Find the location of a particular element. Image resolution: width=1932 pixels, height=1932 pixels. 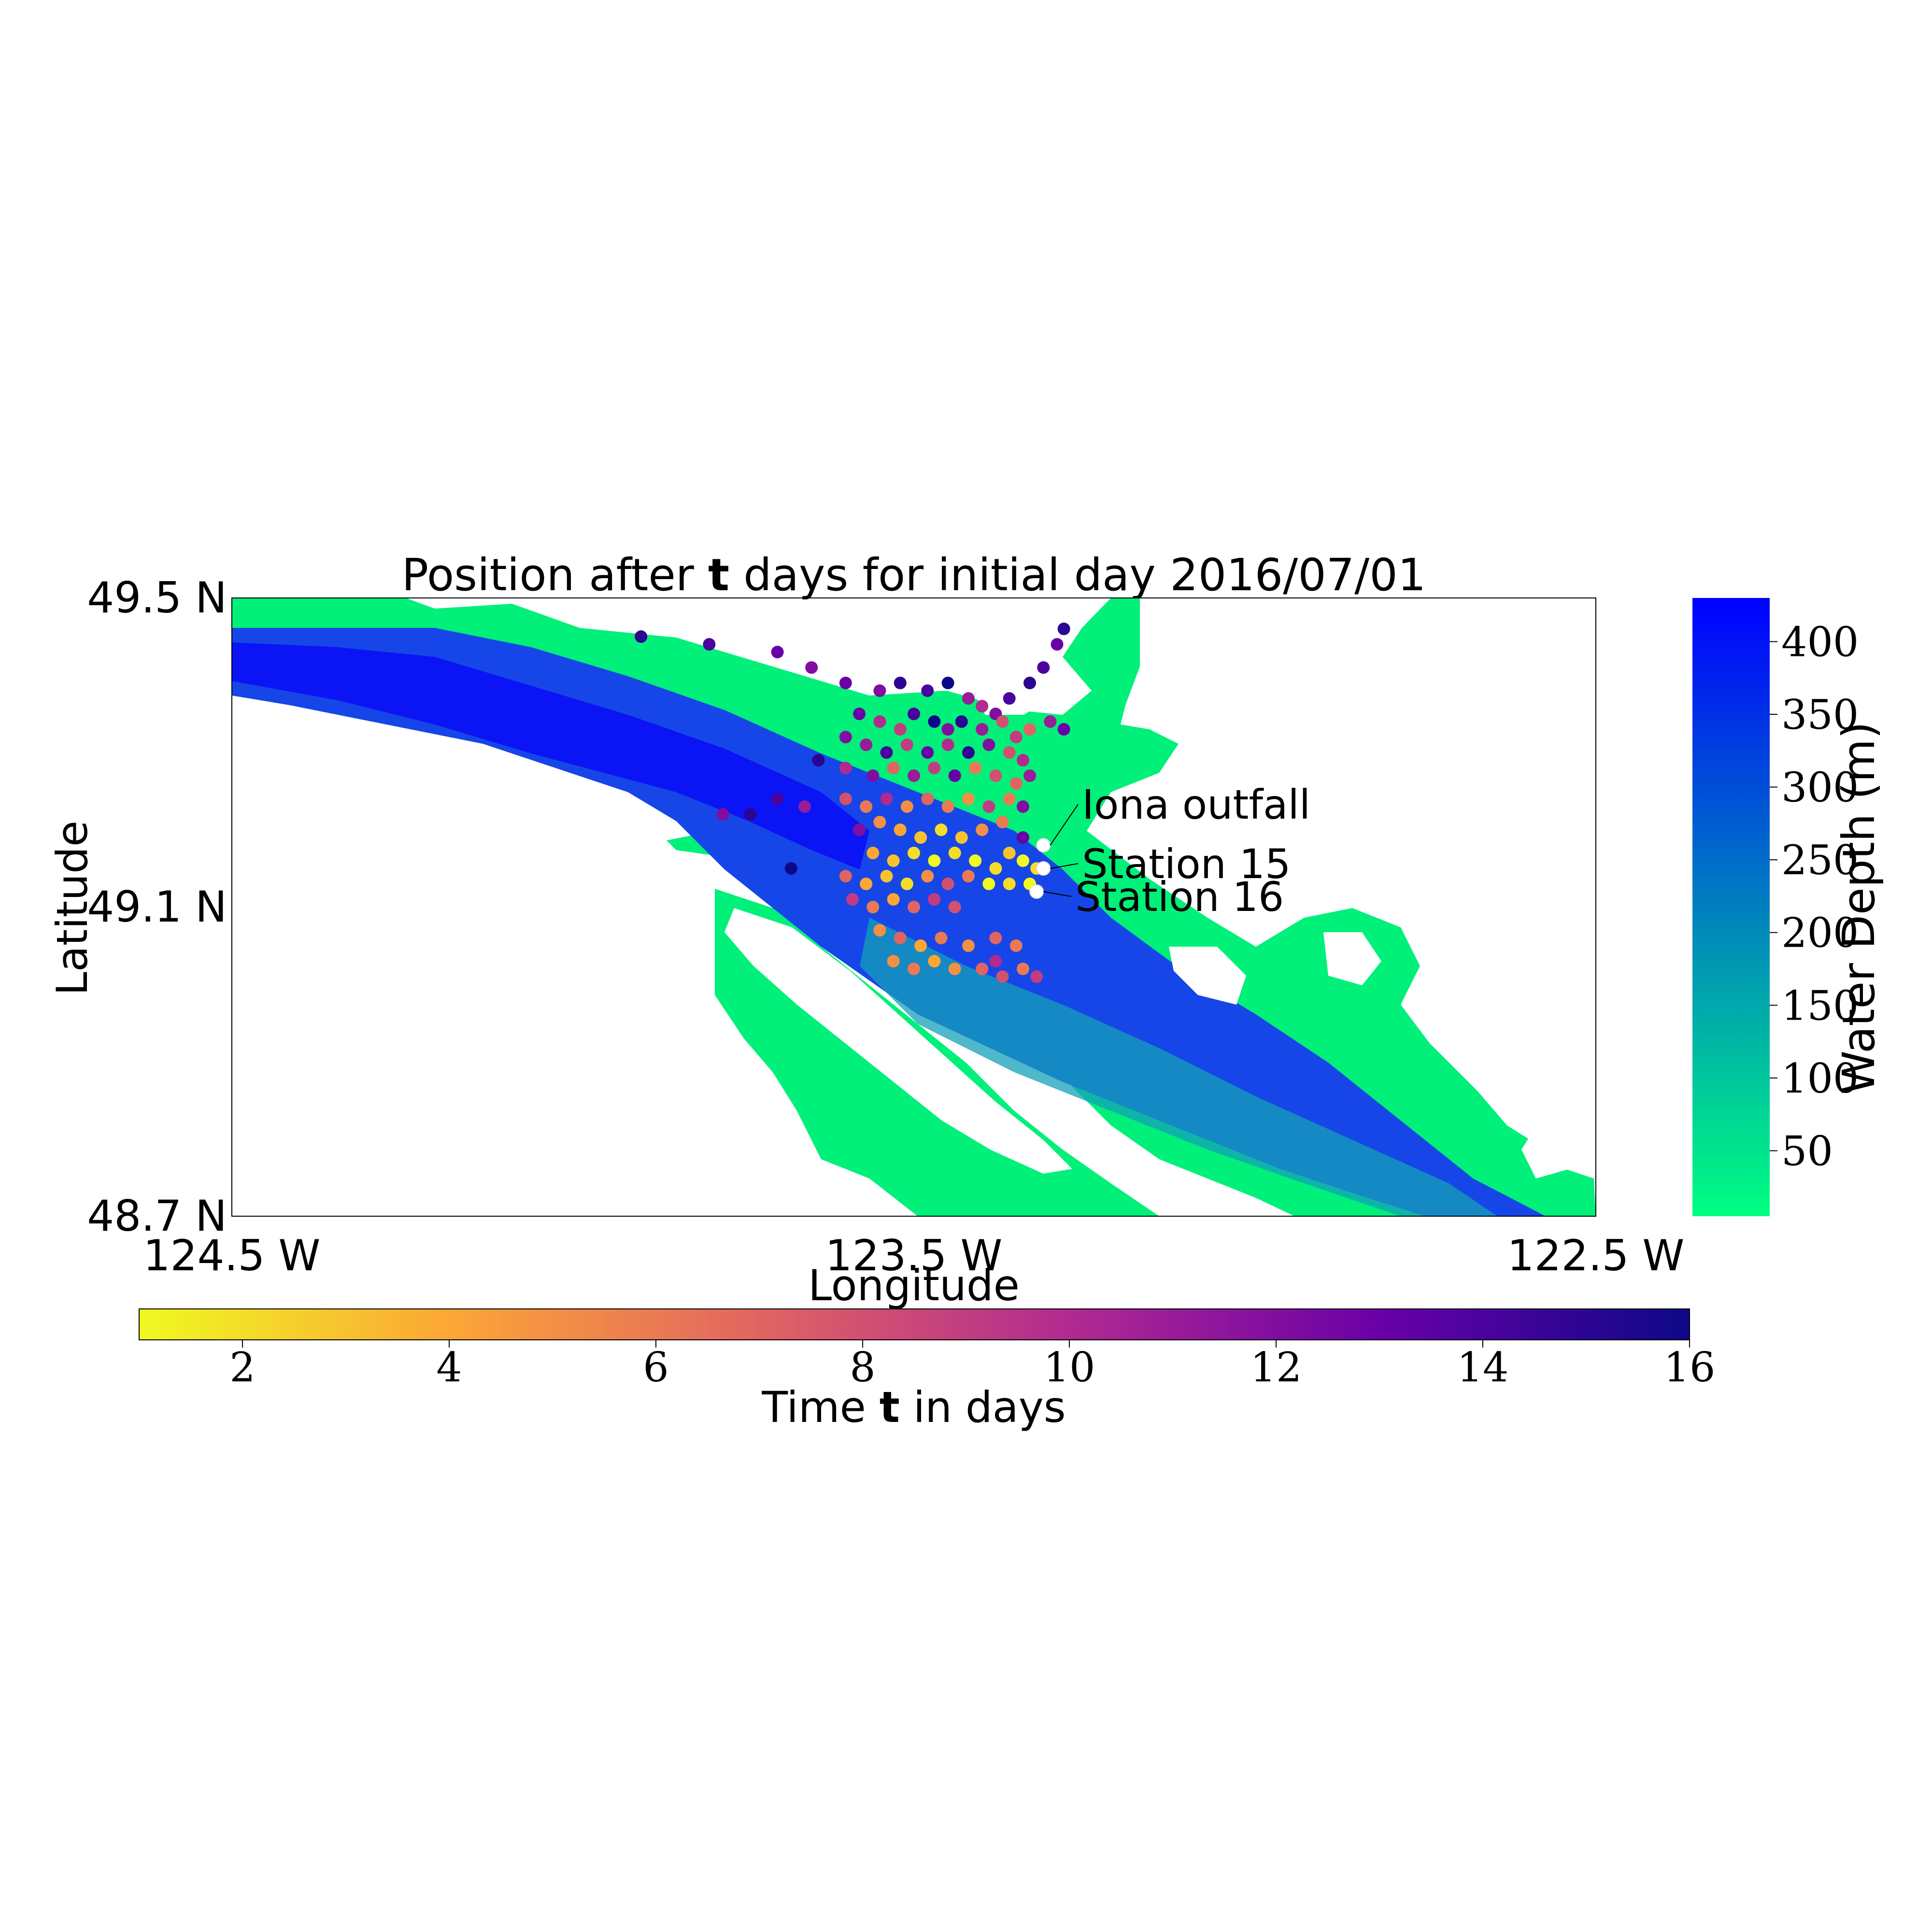

x-tick-label: 124.5 W is located at coordinates (232, 1255).